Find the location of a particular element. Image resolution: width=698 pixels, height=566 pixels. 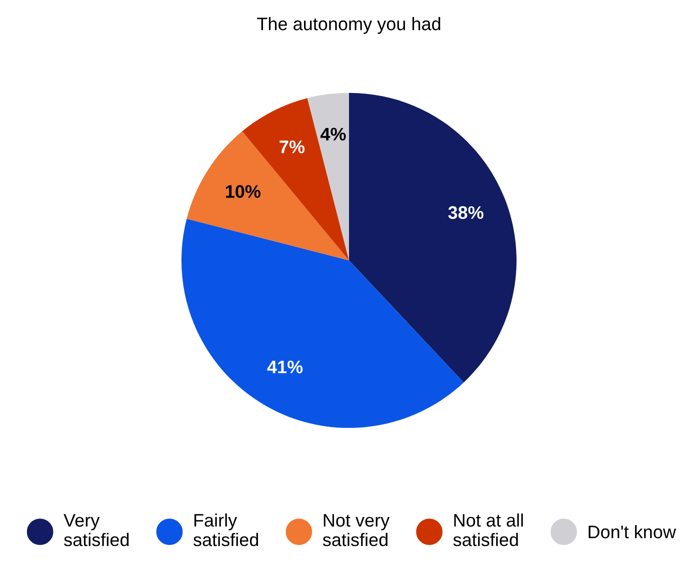

legend-label: Very satisfied is located at coordinates (96, 530).